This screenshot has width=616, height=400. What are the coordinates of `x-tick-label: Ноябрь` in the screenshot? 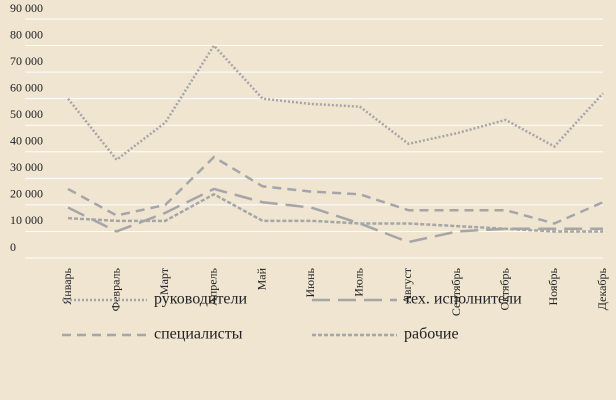 It's located at (553, 286).